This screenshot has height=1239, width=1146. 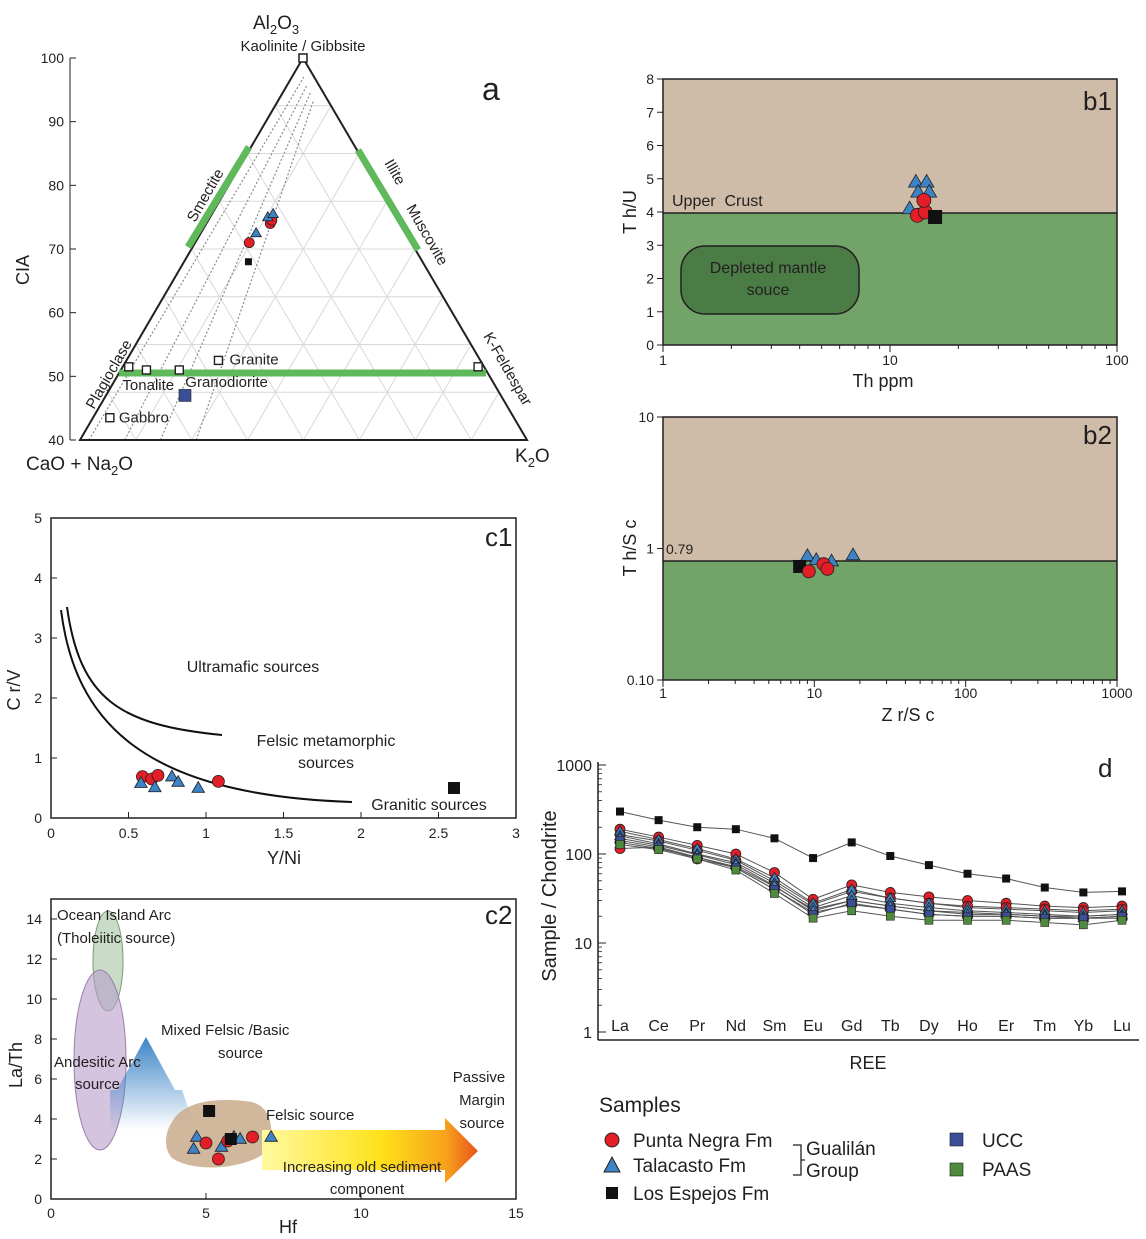 What do you see at coordinates (232, 1135) in the screenshot?
I see `c2-points` at bounding box center [232, 1135].